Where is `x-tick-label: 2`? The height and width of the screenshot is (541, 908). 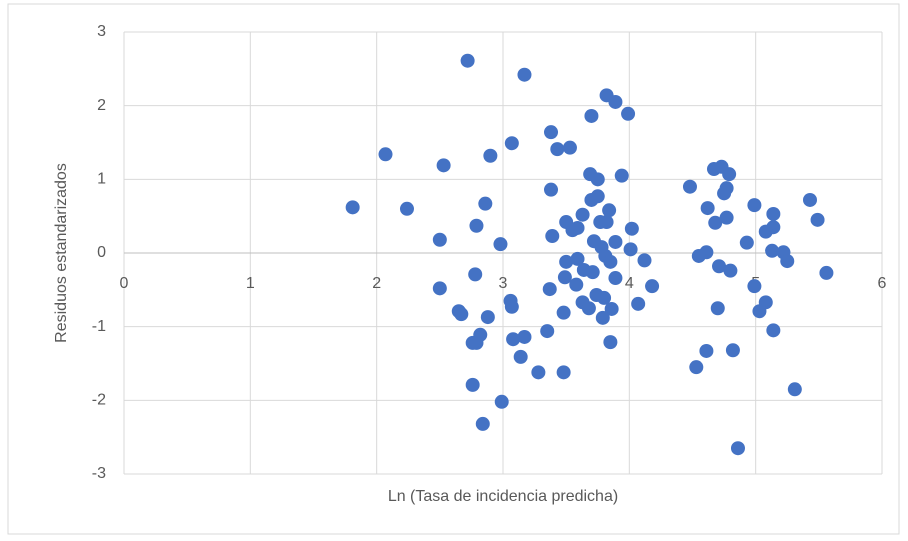 x-tick-label: 2 is located at coordinates (376, 283).